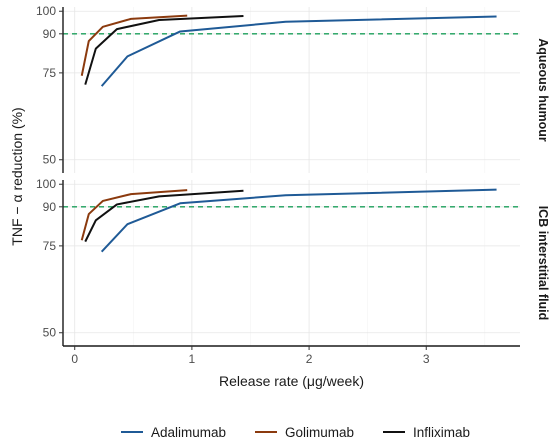 The width and height of the screenshot is (550, 447). What do you see at coordinates (74, 359) in the screenshot?
I see `x-tick-label: 0` at bounding box center [74, 359].